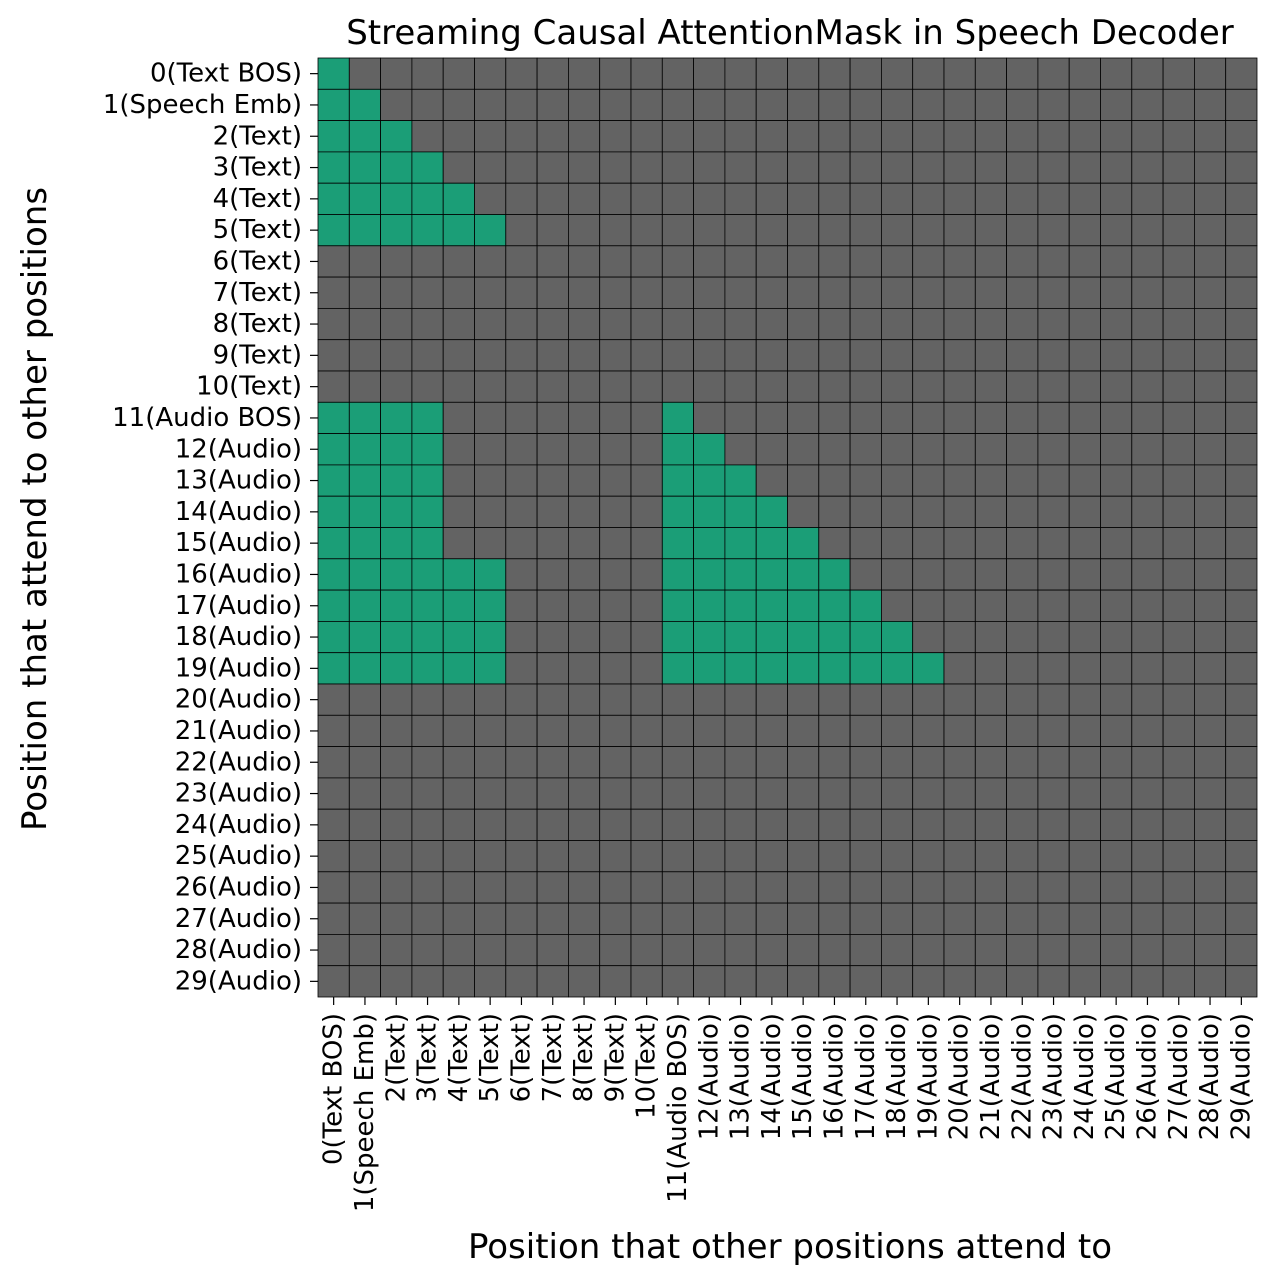 The image size is (1280, 1279). I want to click on heatmap-cell-r8-c16, so click(834, 324).